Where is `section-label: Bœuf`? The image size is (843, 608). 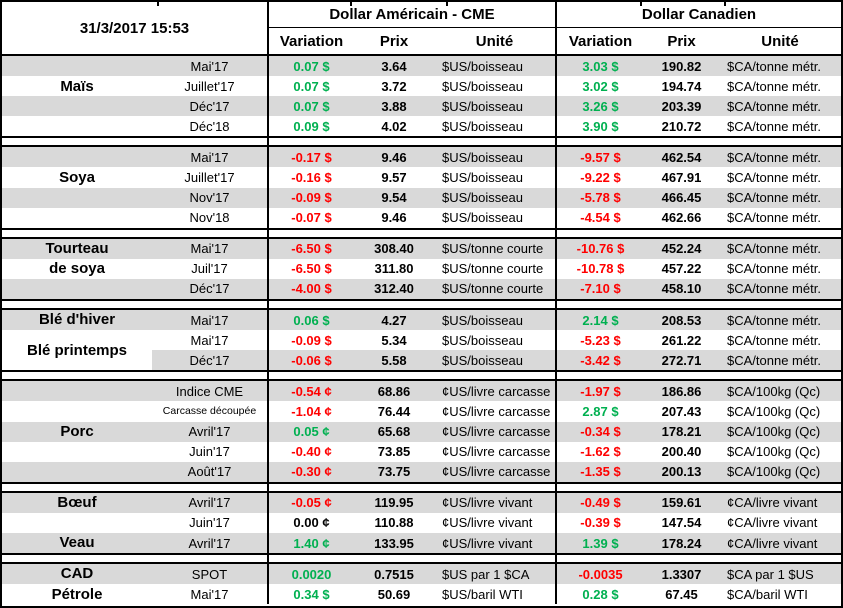
section-label: Bœuf is located at coordinates (77, 503).